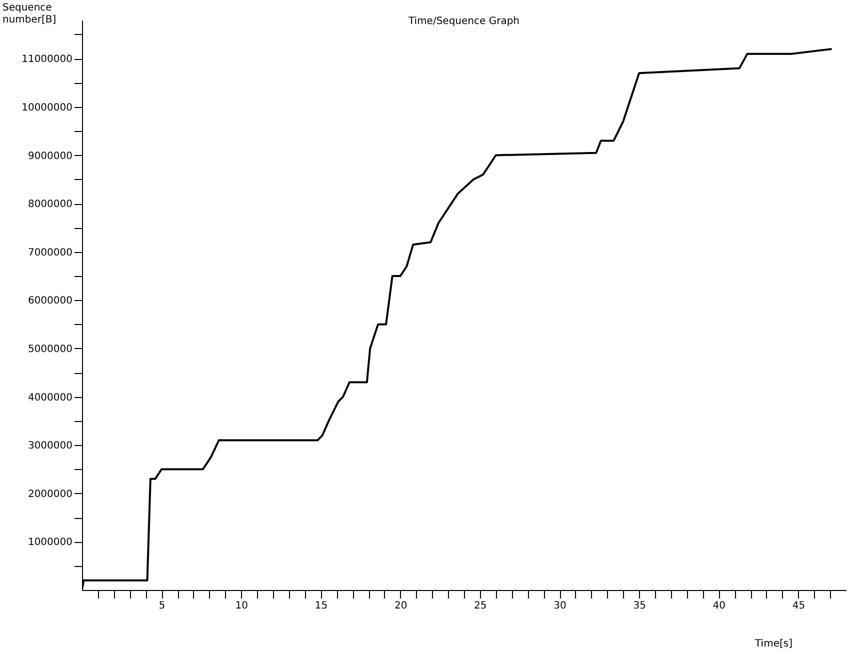 The height and width of the screenshot is (651, 853). What do you see at coordinates (241, 606) in the screenshot?
I see `x-tick-label: 10` at bounding box center [241, 606].